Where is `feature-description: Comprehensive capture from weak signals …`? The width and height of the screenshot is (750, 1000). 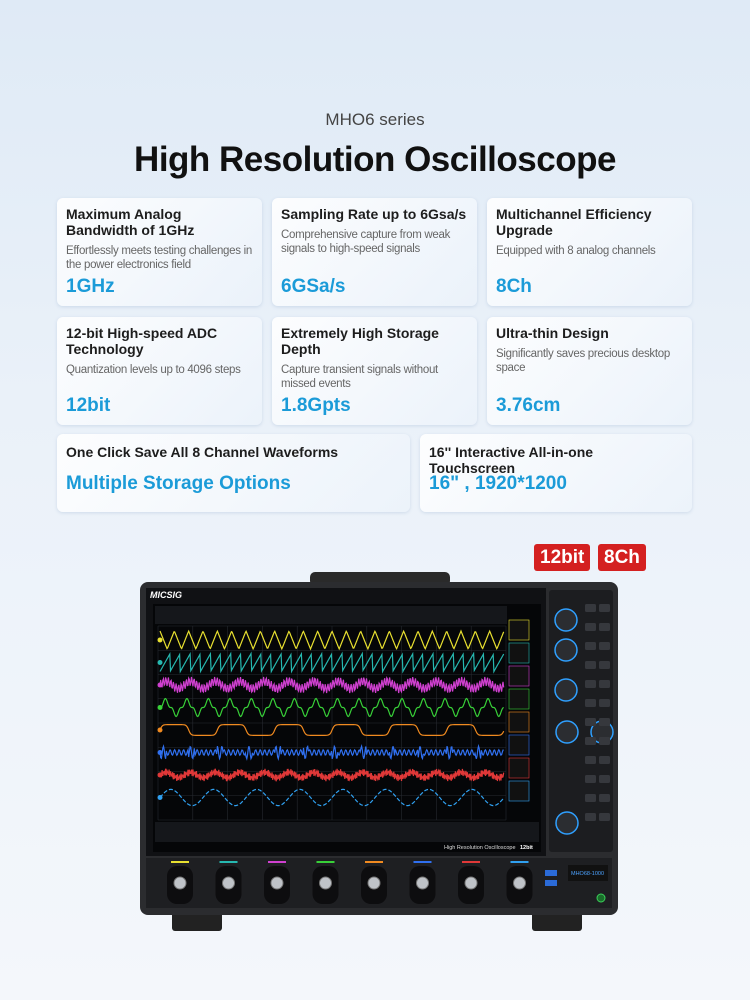 feature-description: Comprehensive capture from weak signals … is located at coordinates (366, 242).